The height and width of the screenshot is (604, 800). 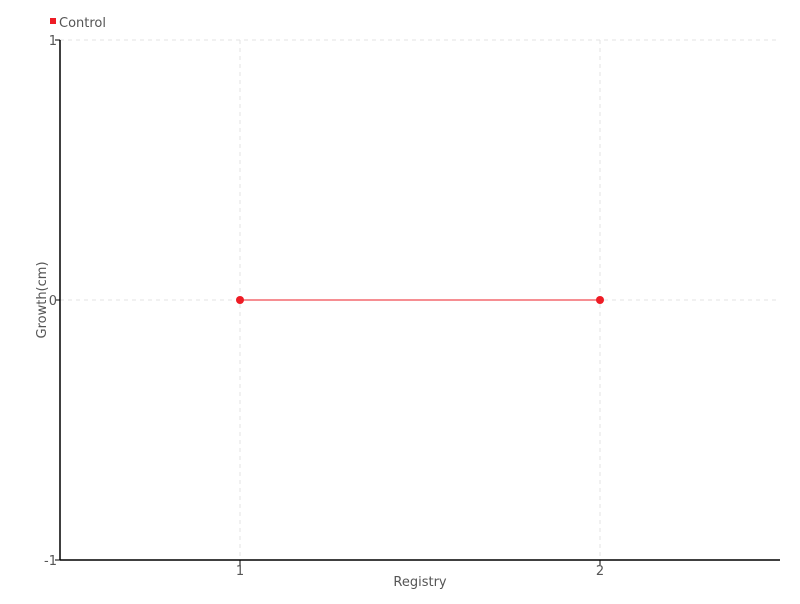 I want to click on legend-label: Control, so click(x=82, y=23).